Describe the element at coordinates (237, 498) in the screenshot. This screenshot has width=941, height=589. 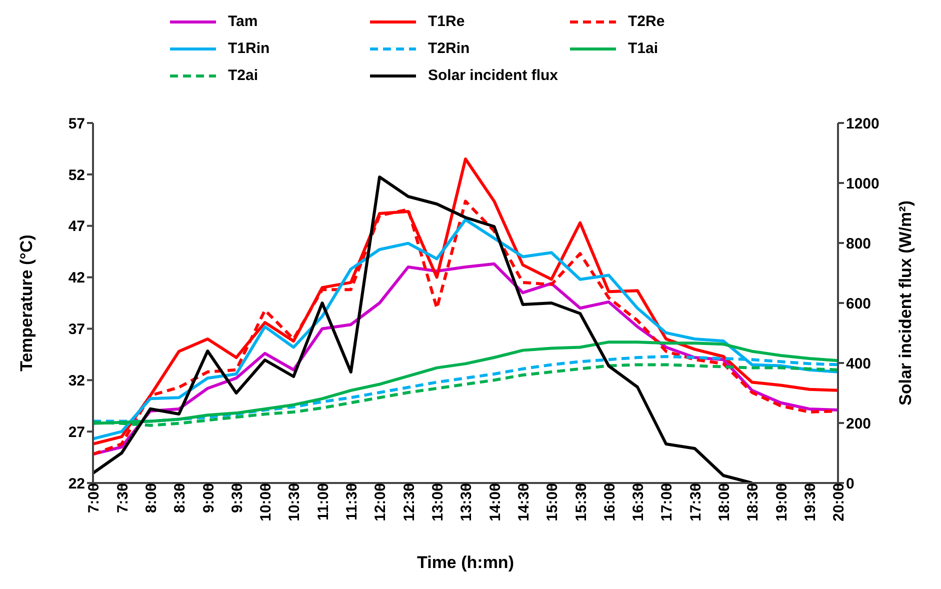
I see `x-tick-label: 9:30` at that location.